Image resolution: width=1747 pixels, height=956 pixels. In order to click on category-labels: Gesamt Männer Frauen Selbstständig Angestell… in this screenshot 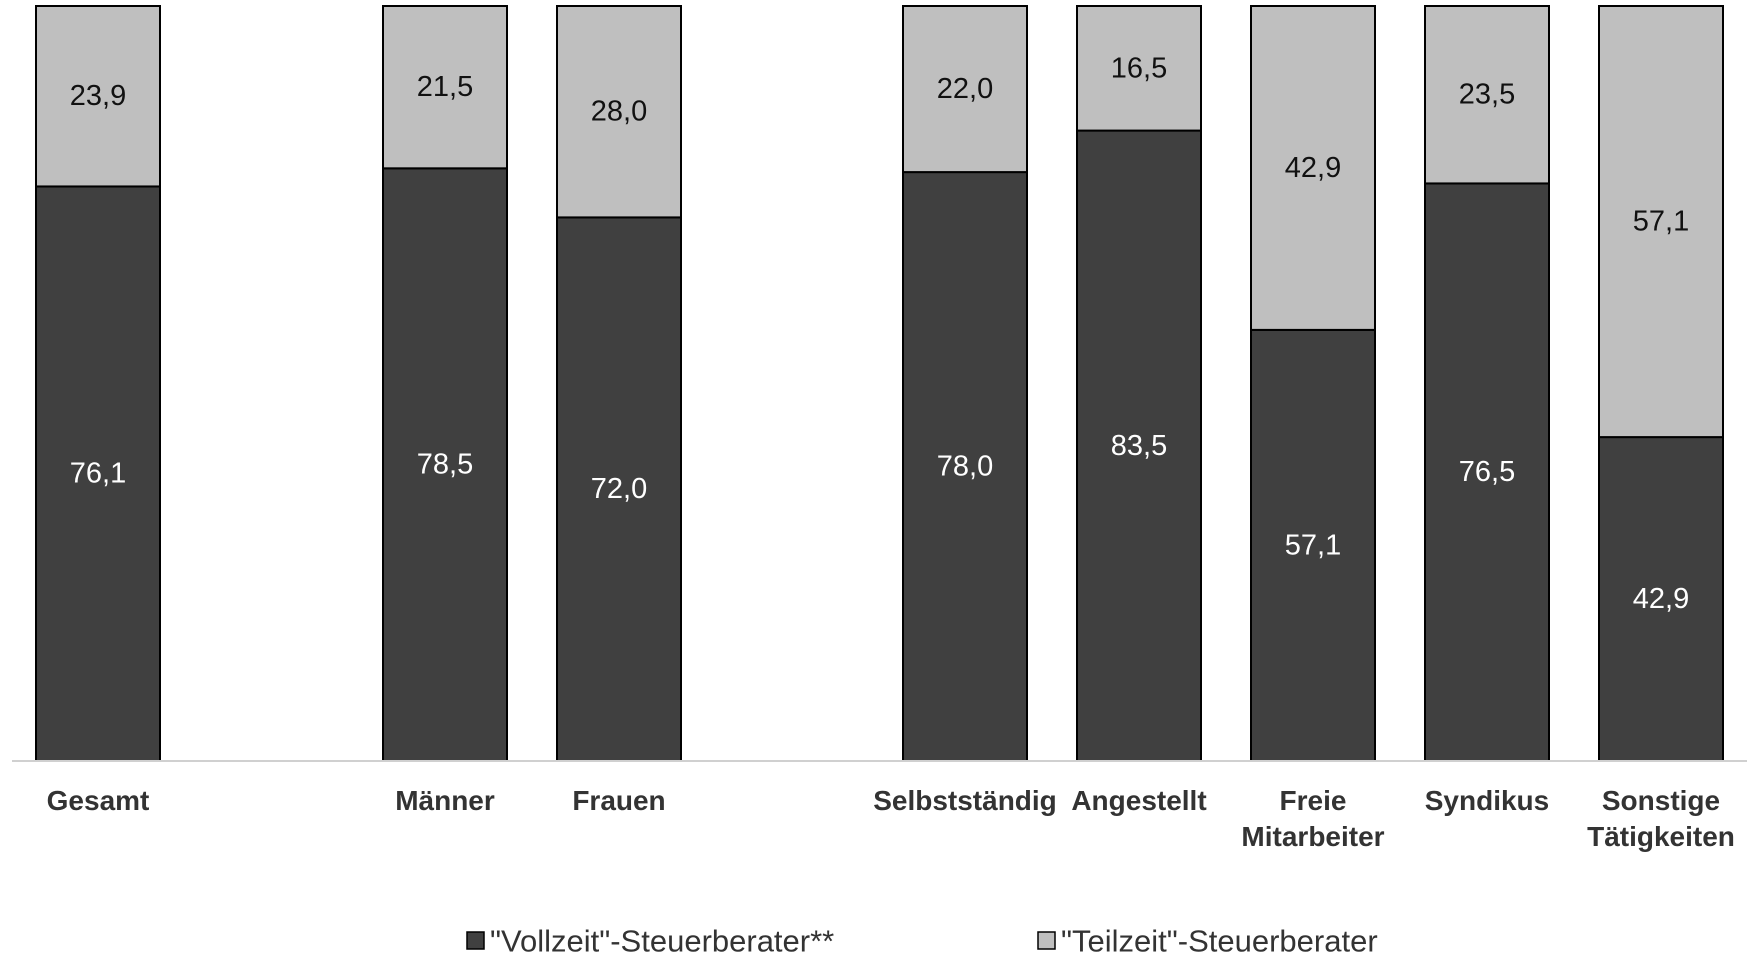, I will do `click(891, 818)`.